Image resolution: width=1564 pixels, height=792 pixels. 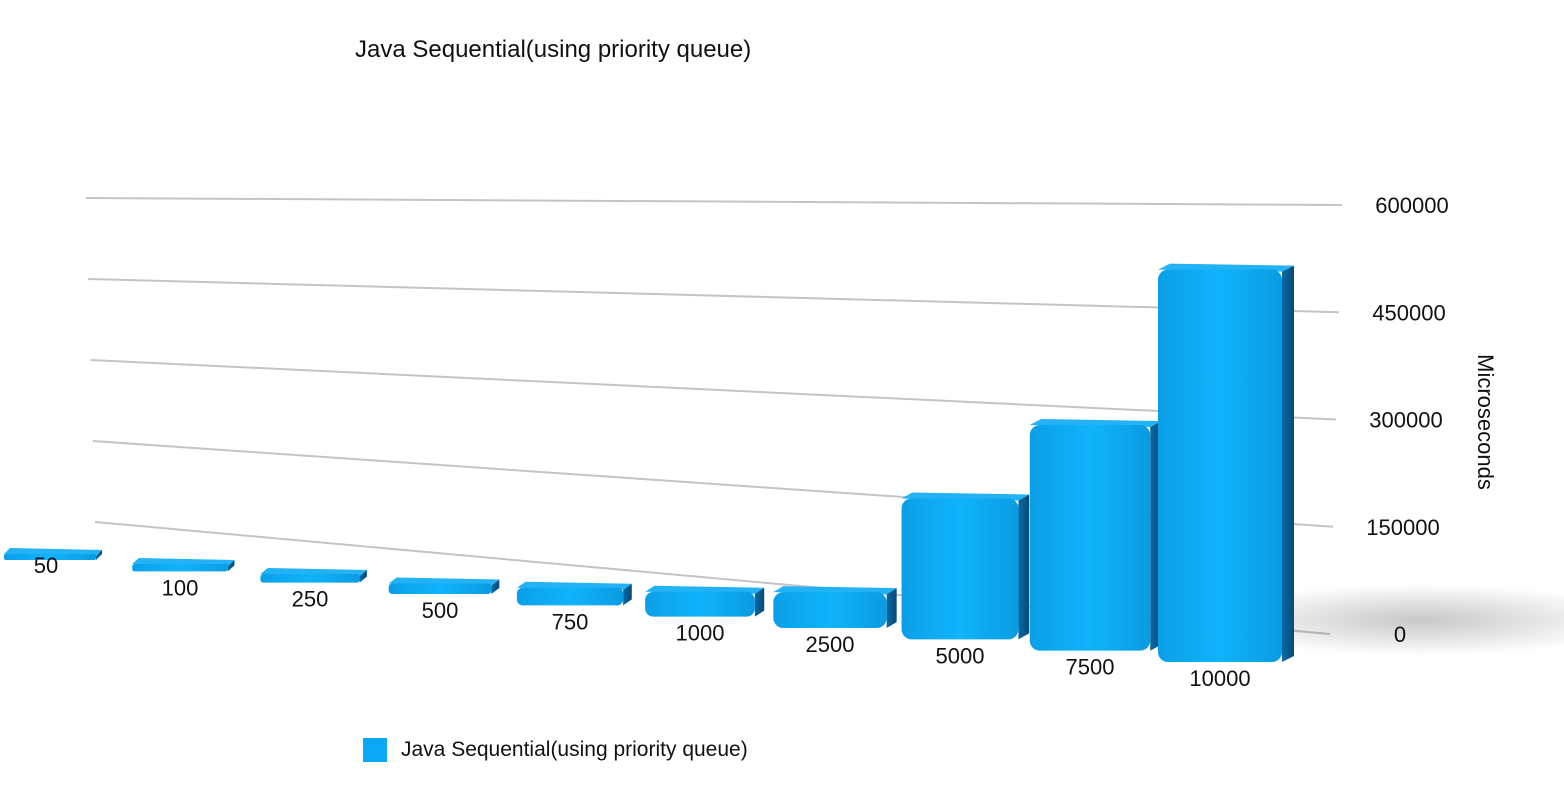 I want to click on x-tick-label: 100, so click(x=180, y=587).